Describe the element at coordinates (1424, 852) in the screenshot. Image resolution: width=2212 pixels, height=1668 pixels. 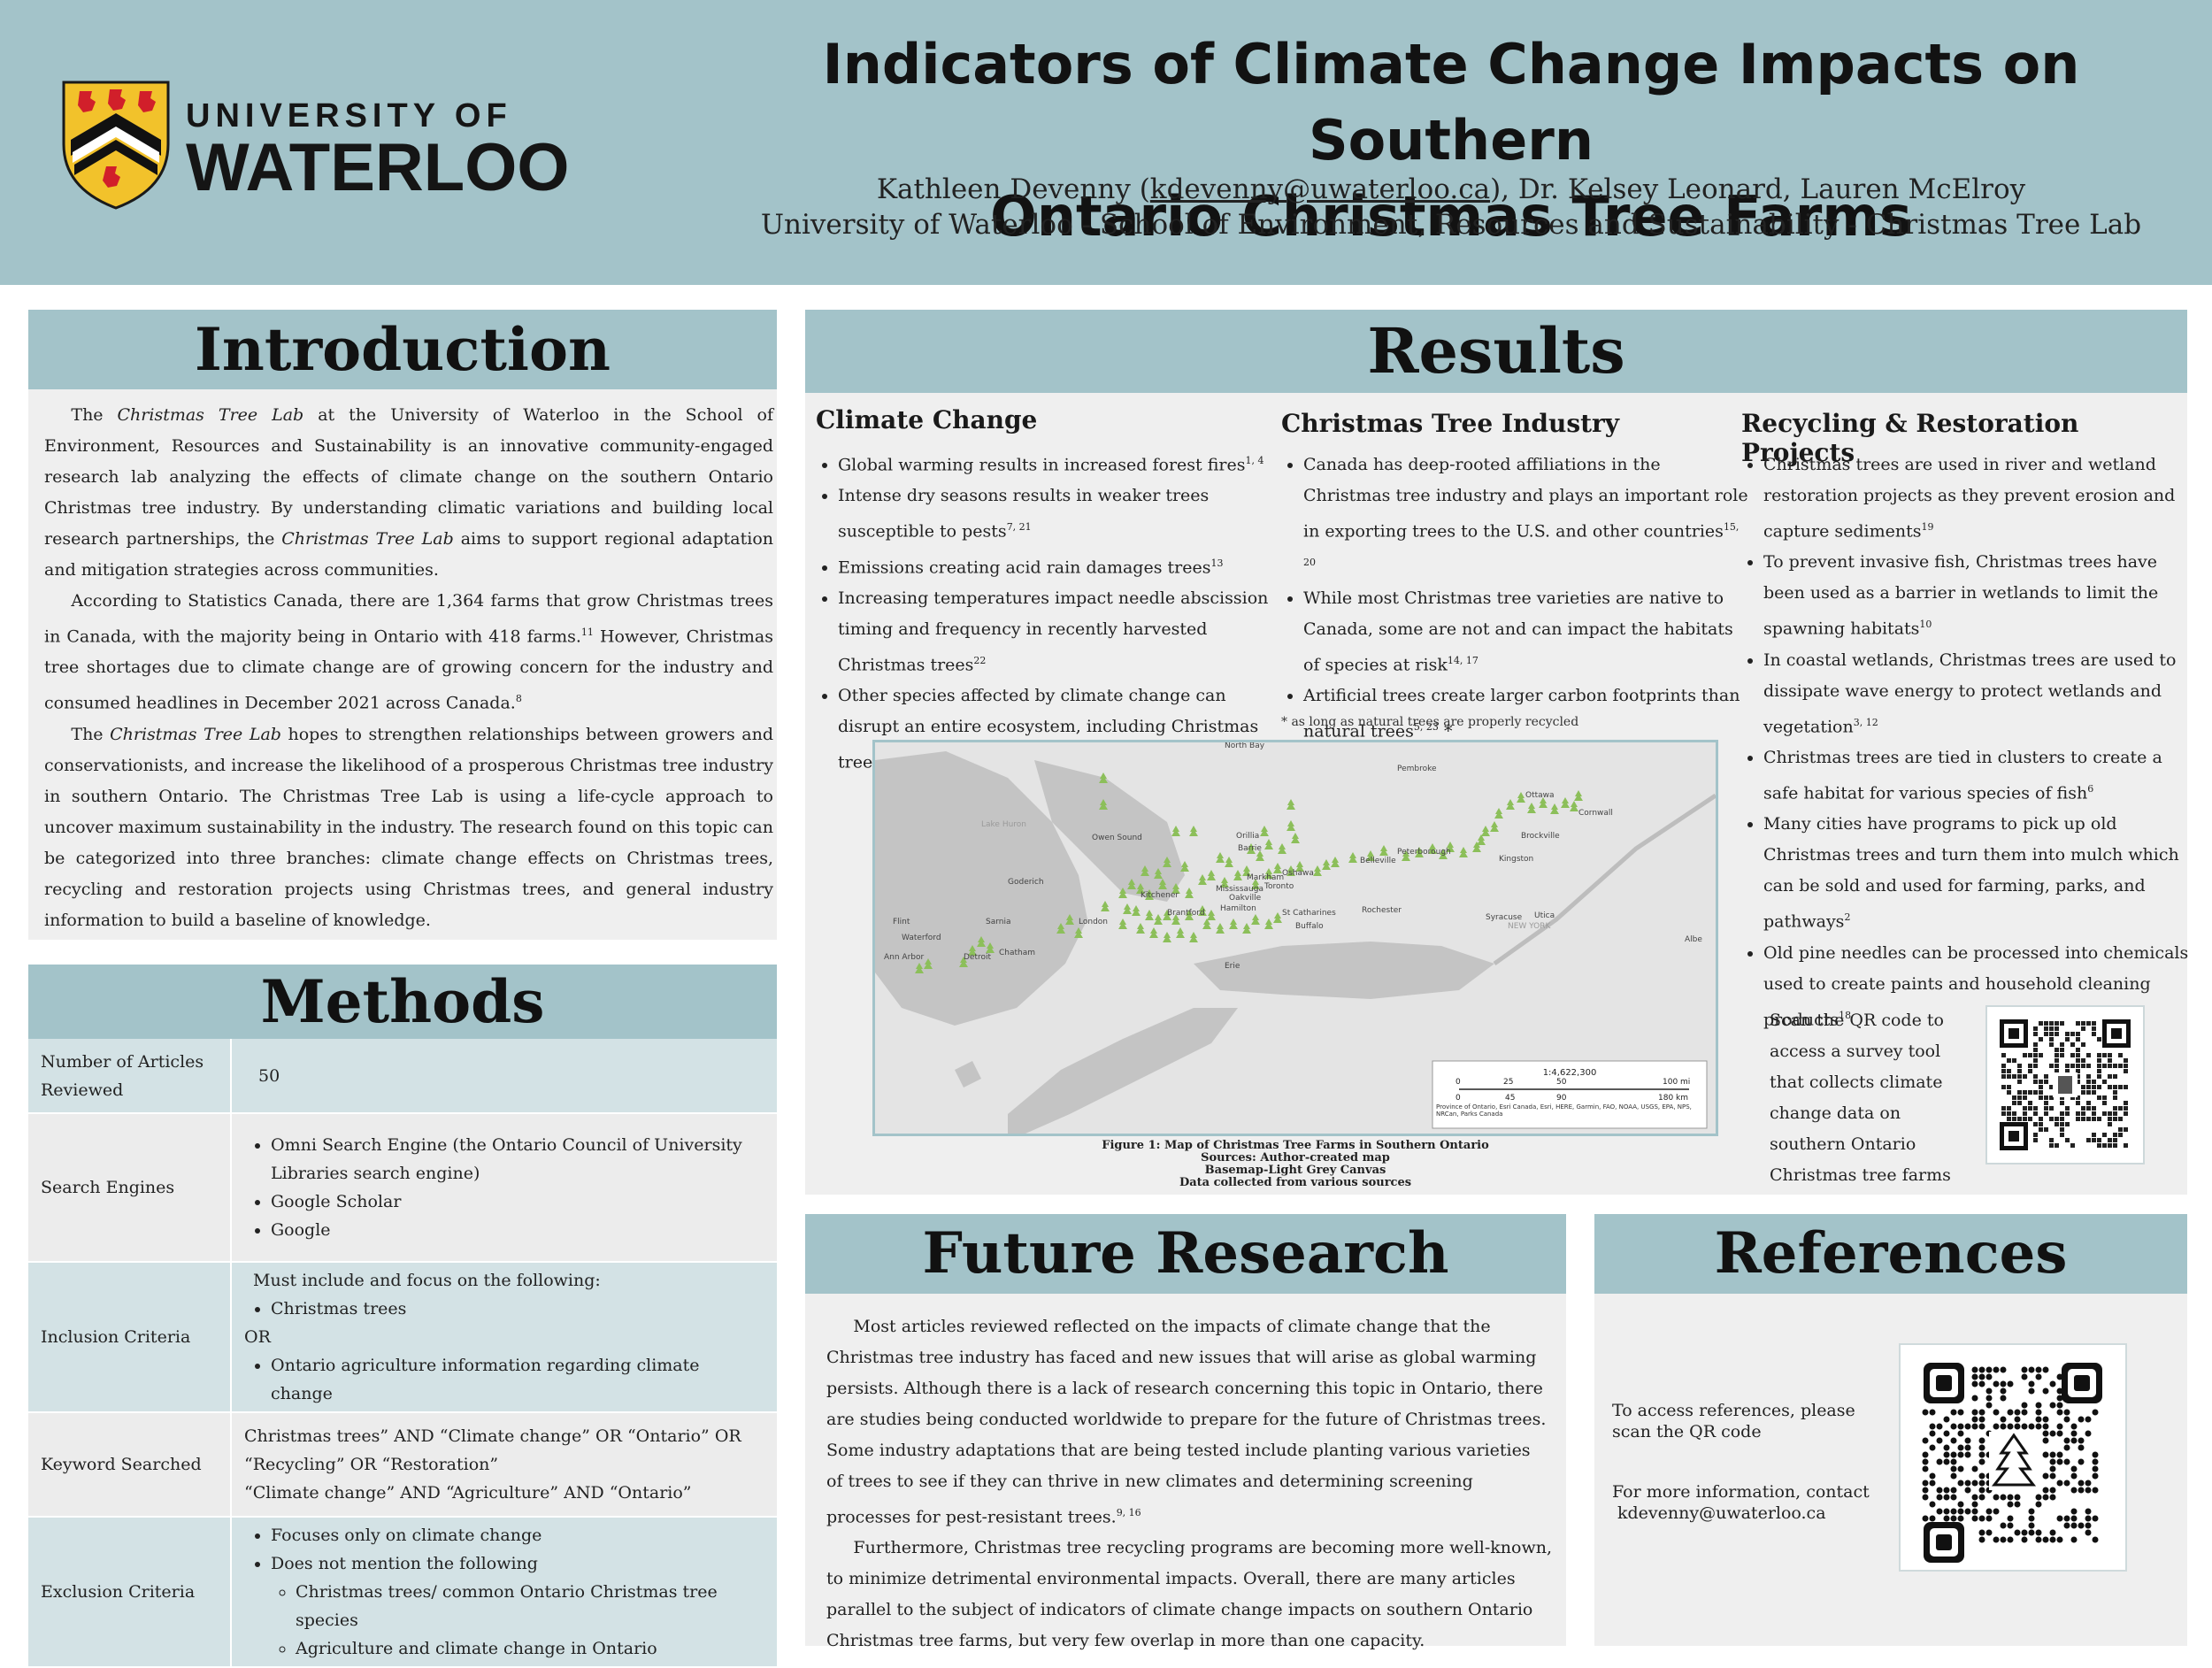
I see `map-label: Peterborough` at that location.